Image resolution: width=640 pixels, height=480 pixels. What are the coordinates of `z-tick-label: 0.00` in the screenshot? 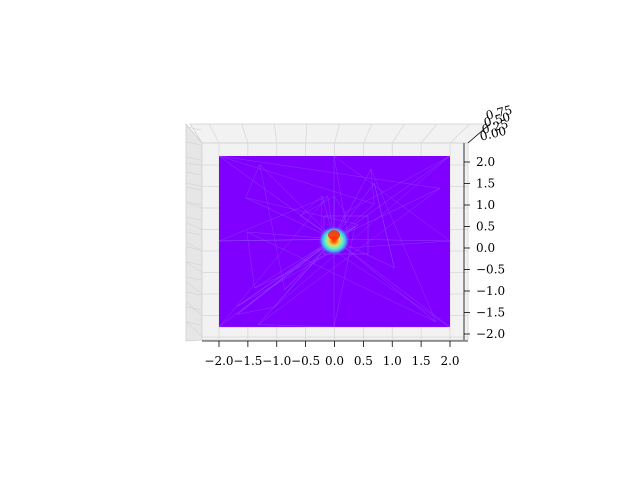 It's located at (492, 134).